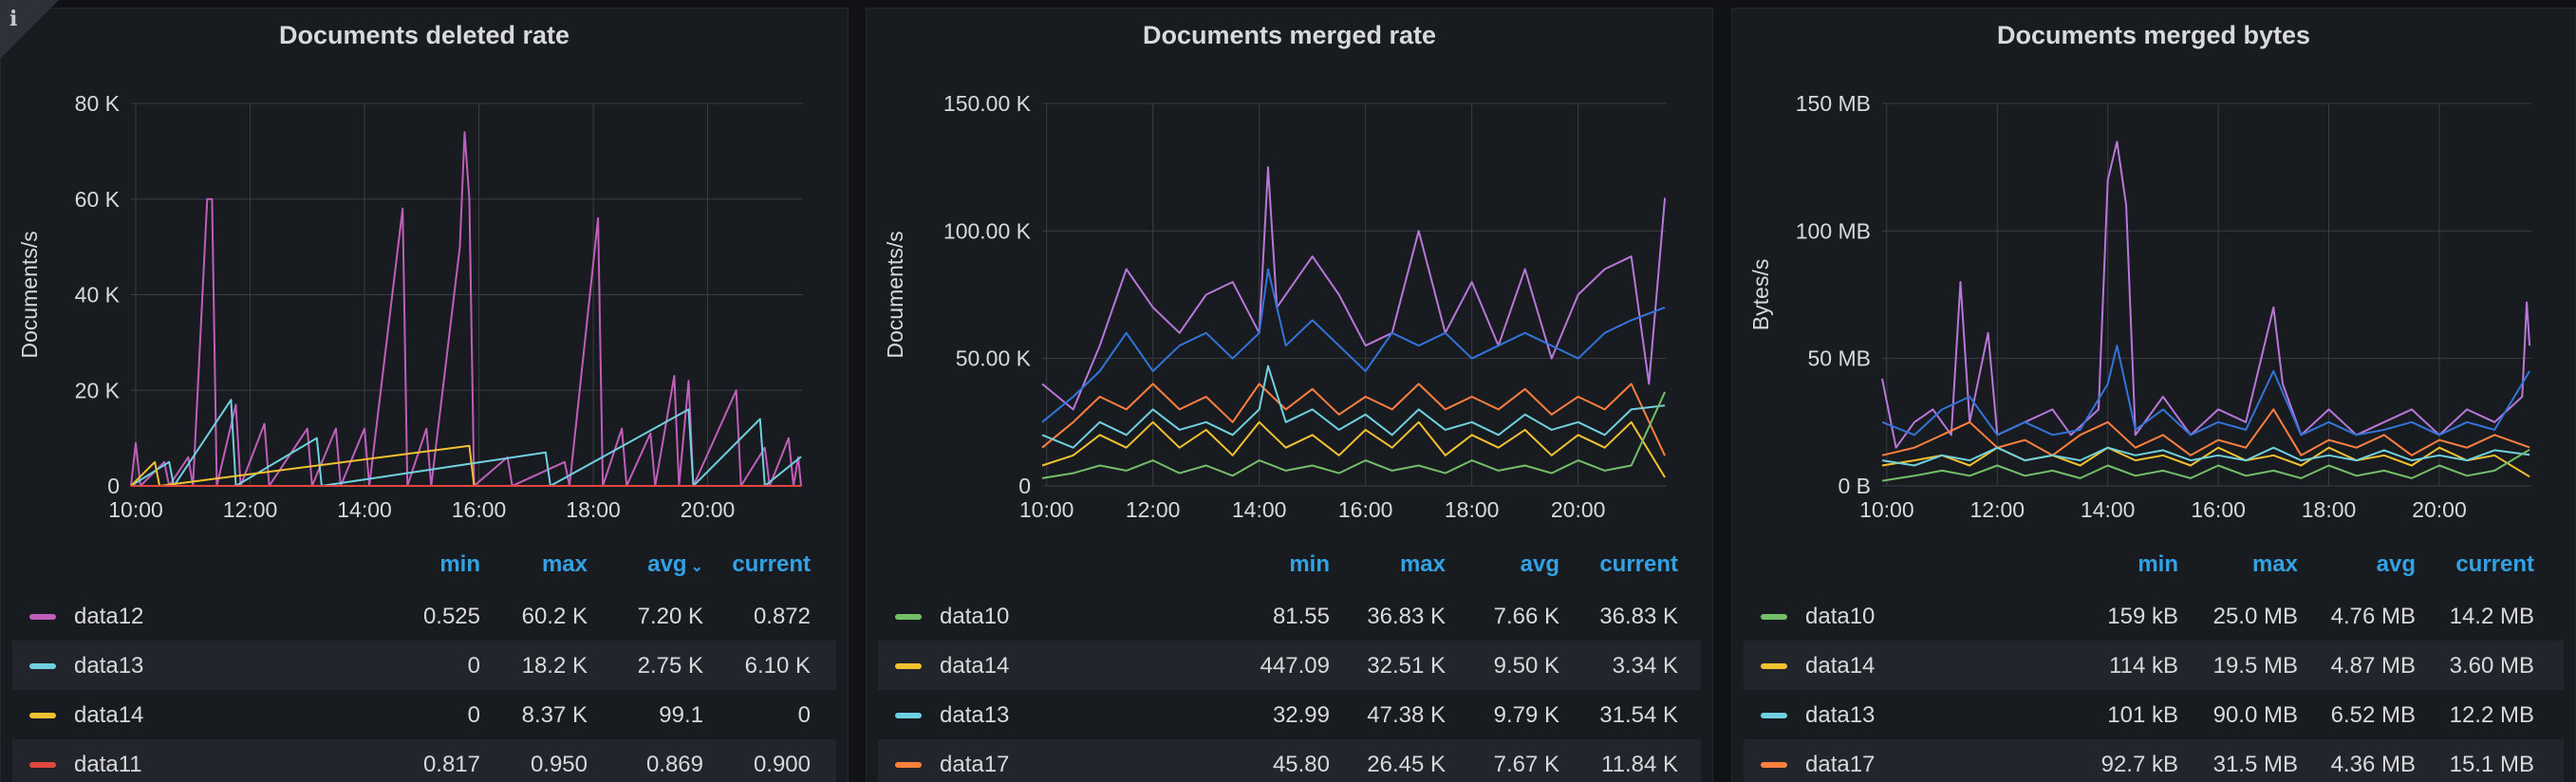 This screenshot has height=782, width=2576. What do you see at coordinates (424, 35) in the screenshot?
I see `panel-title: Documents deleted rate` at bounding box center [424, 35].